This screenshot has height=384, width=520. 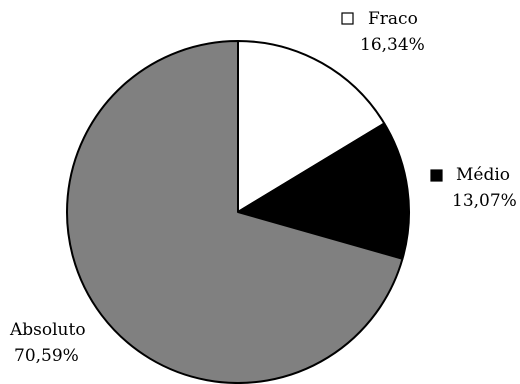 What do you see at coordinates (484, 201) in the screenshot?
I see `medio-percent: 13,07%` at bounding box center [484, 201].